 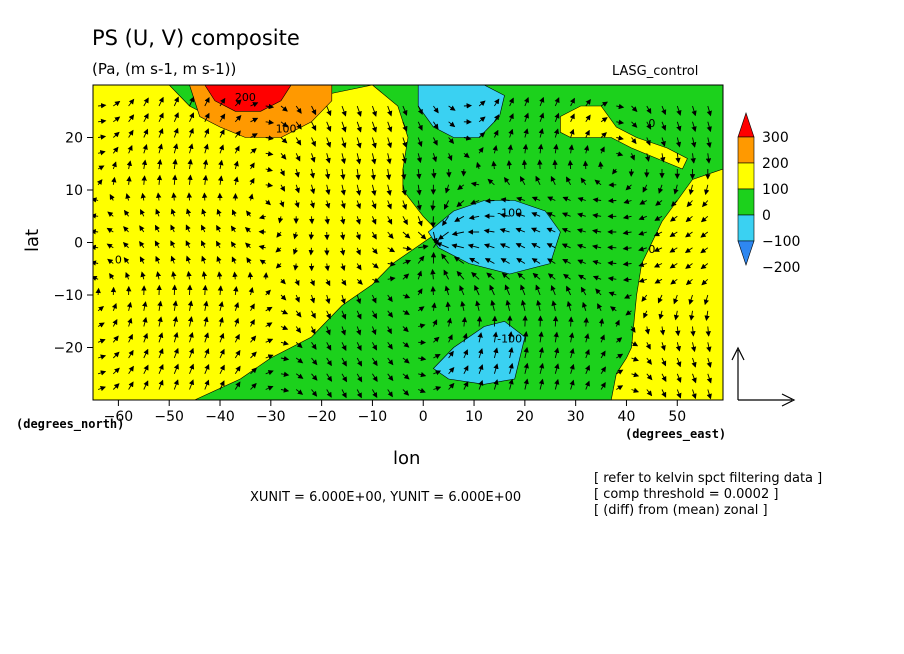 What do you see at coordinates (164, 69) in the screenshot?
I see `chart-units: (Pa, (m s-1, m s-1))` at bounding box center [164, 69].